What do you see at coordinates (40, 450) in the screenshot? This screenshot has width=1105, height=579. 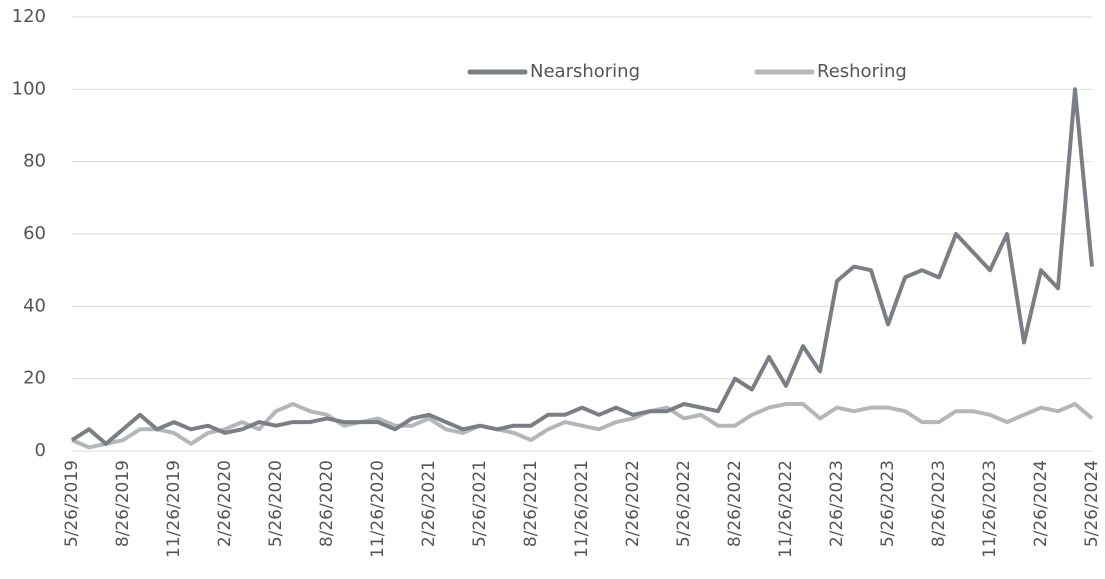 I see `y-tick-label: 0` at bounding box center [40, 450].